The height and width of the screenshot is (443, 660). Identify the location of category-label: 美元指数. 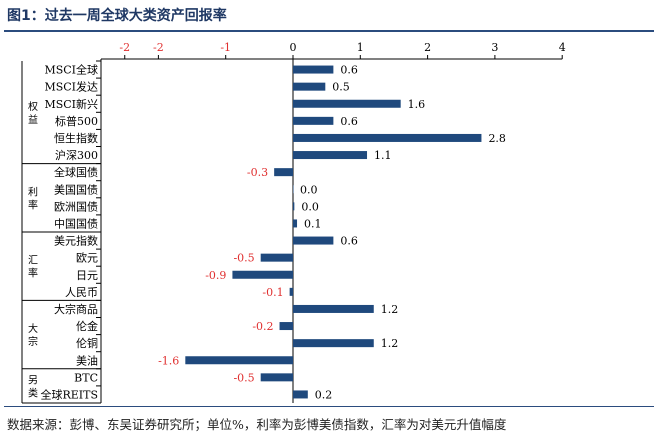
(76, 241).